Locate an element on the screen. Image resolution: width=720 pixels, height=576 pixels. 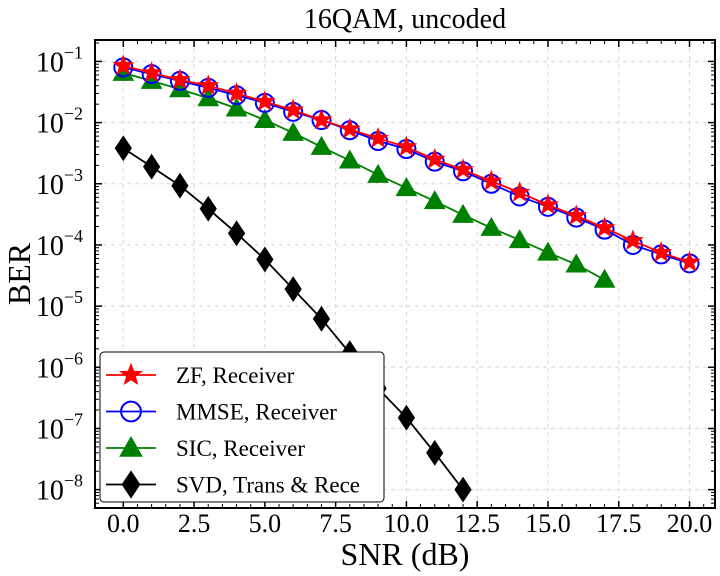
legend-label: SVD, Trans & Rece is located at coordinates (268, 485).